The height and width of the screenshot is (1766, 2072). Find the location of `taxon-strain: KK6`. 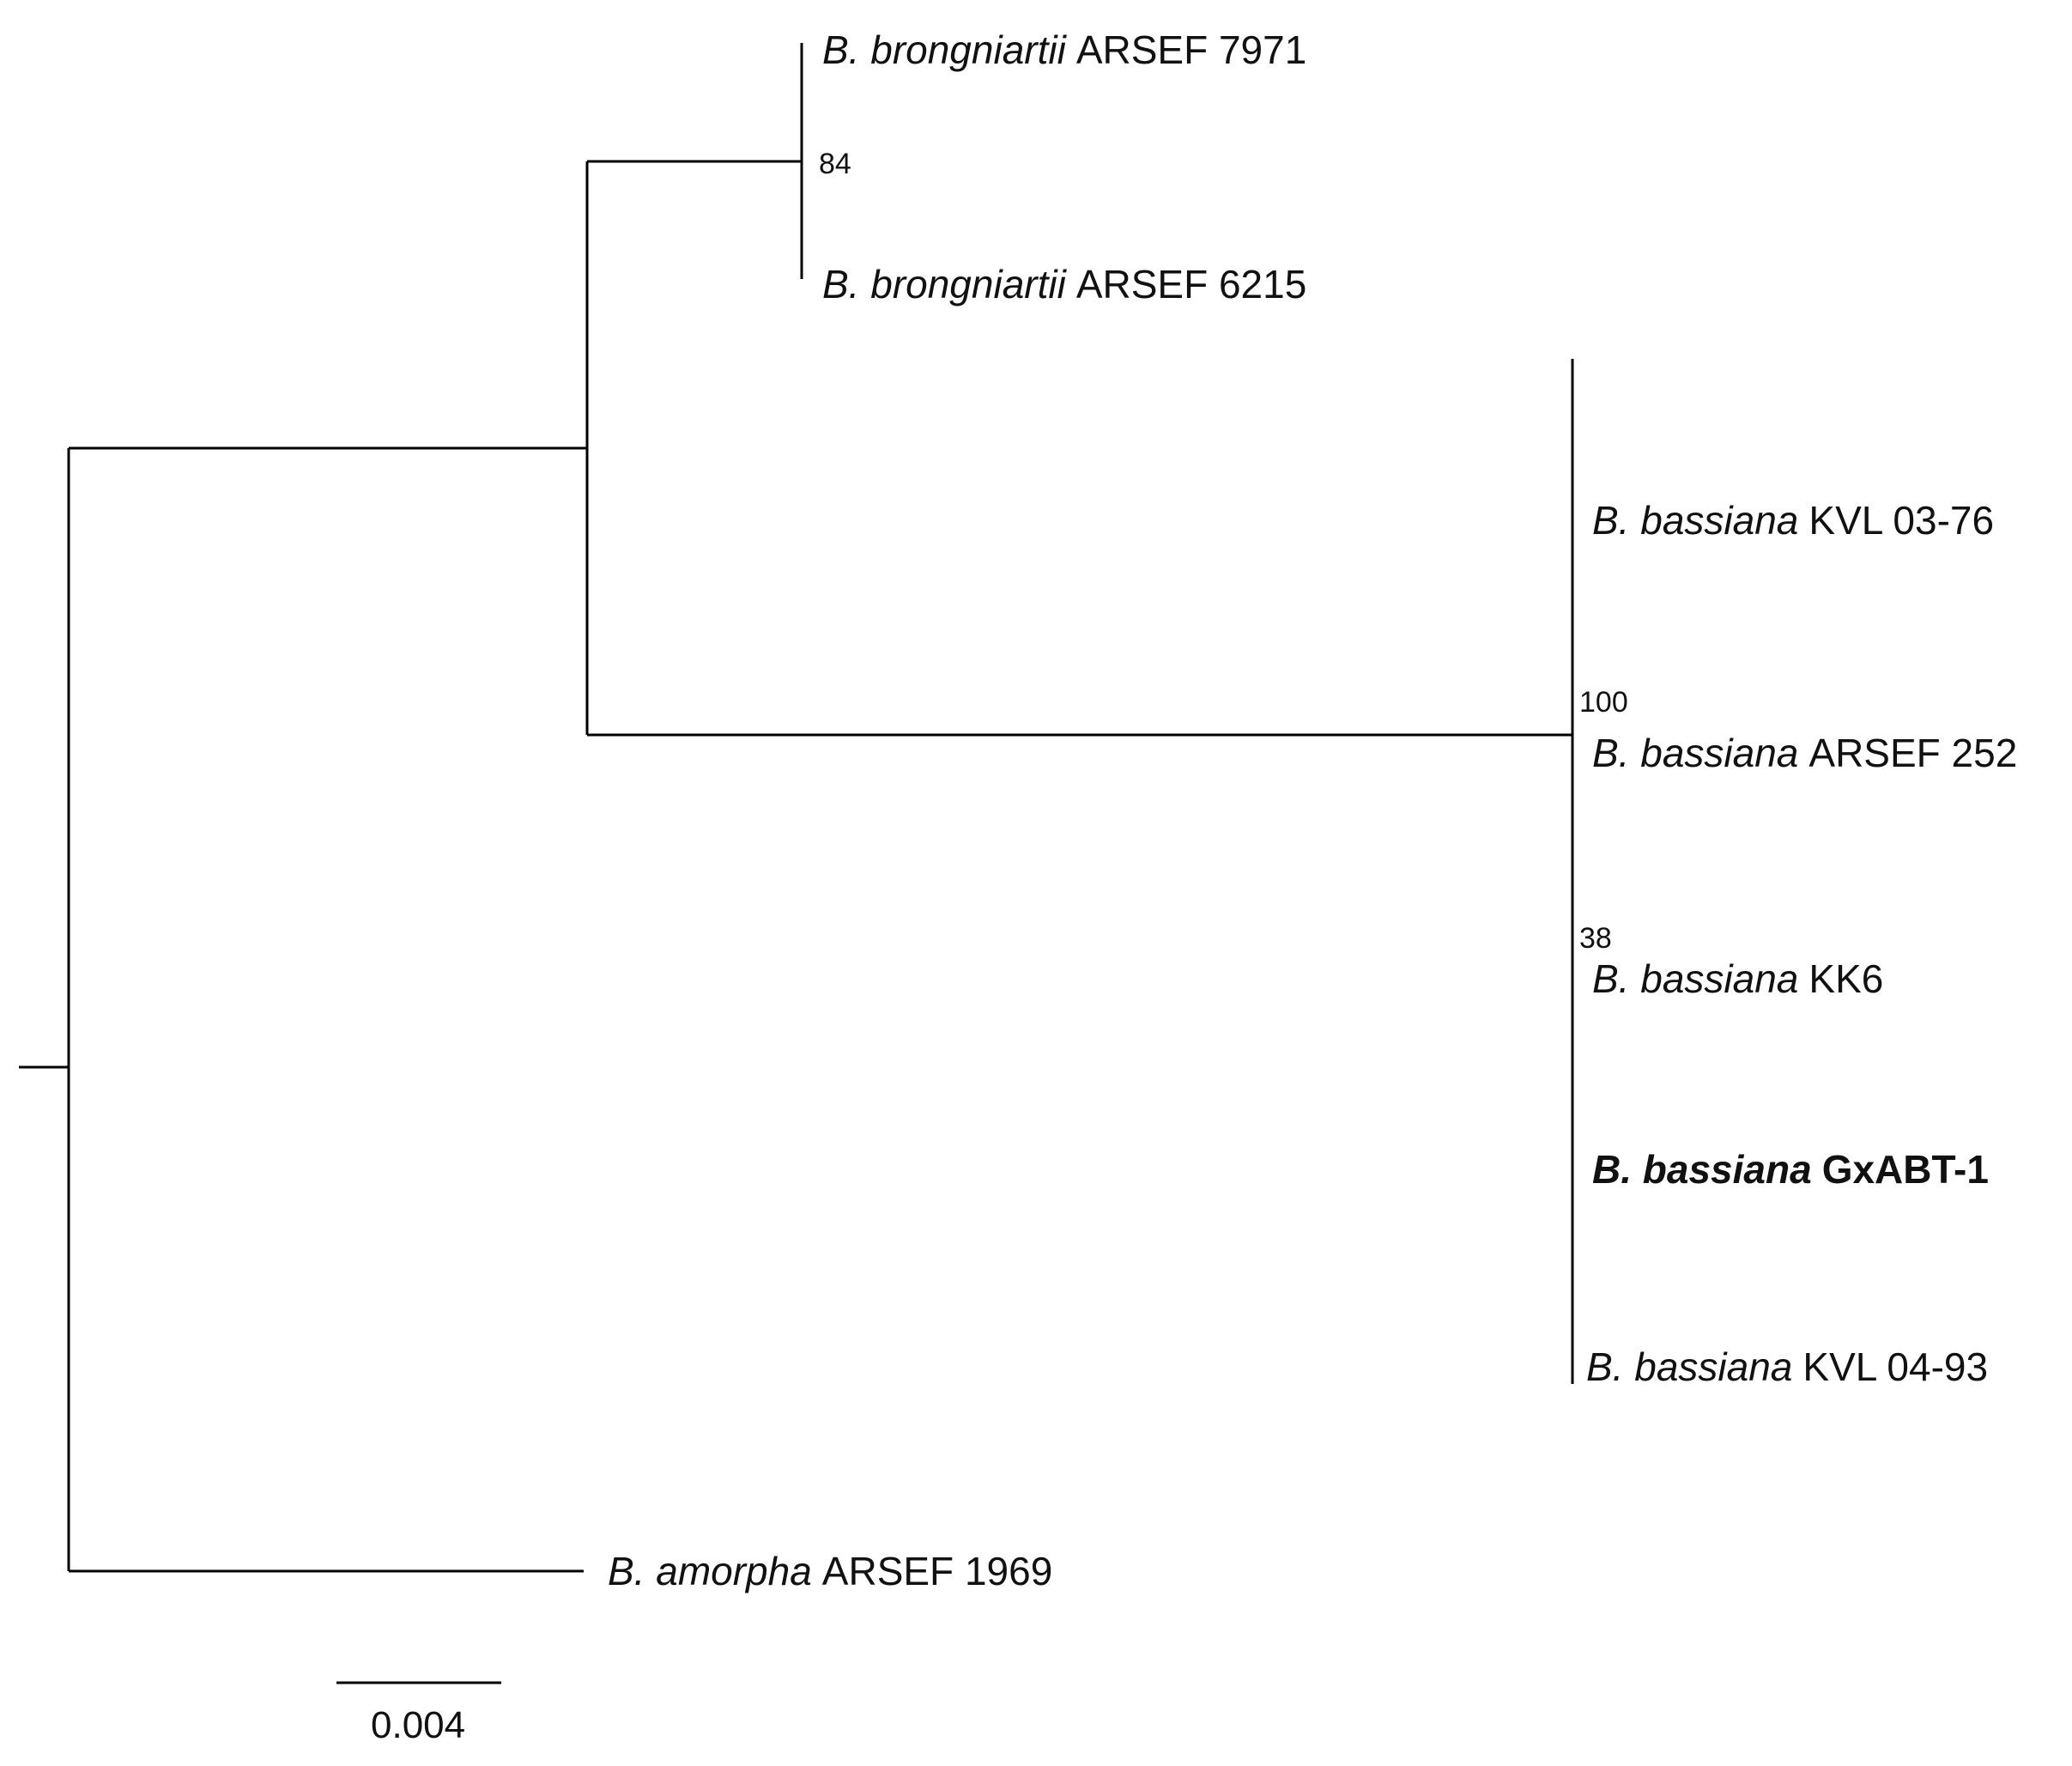

taxon-strain: KK6 is located at coordinates (1845, 978).